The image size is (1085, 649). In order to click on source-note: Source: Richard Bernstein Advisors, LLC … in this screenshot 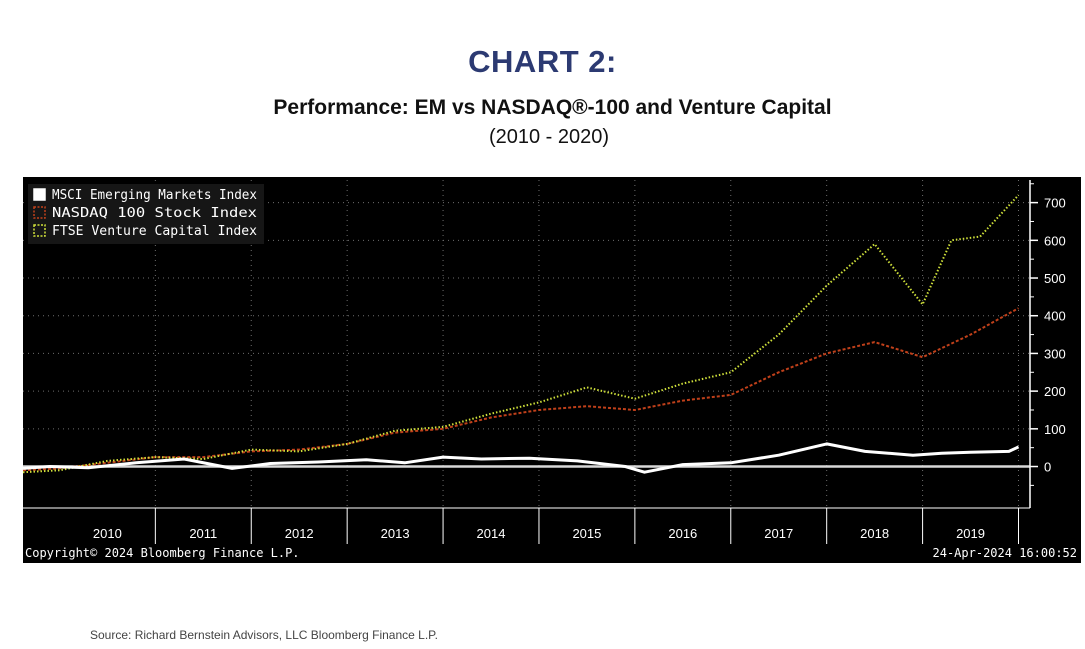, I will do `click(264, 635)`.